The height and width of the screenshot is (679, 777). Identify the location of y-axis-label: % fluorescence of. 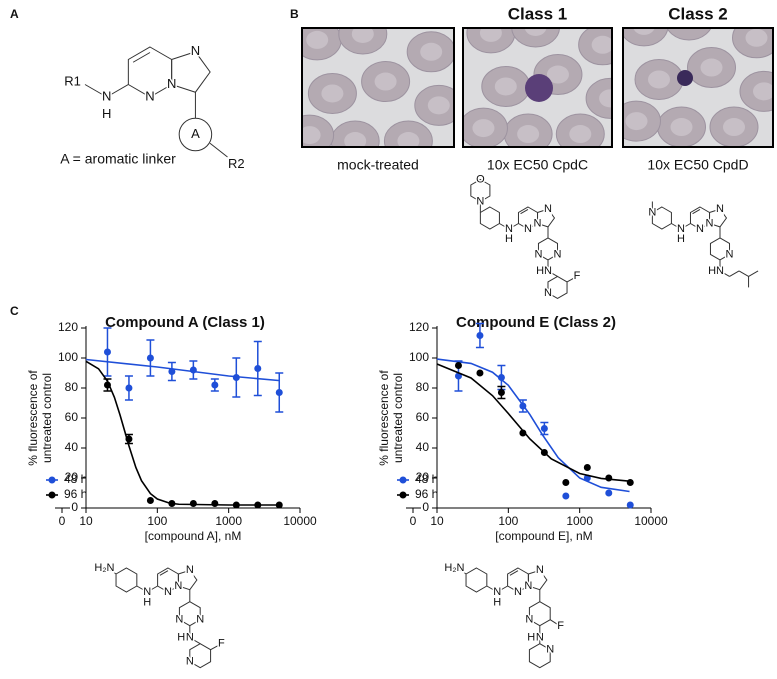
(384, 418).